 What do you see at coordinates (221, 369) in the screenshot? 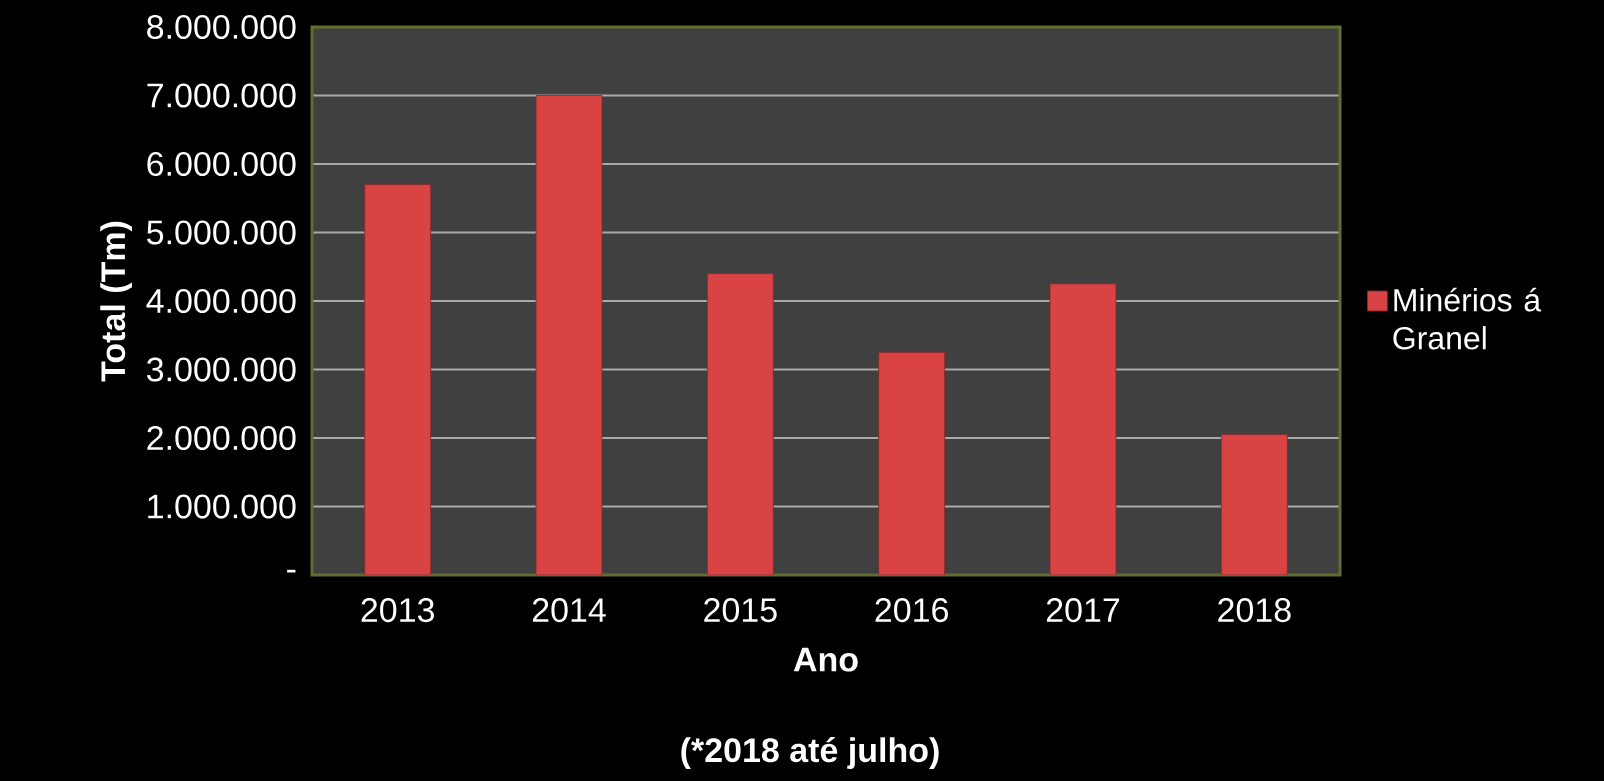
I see `y-tick-label: 3.000.000` at bounding box center [221, 369].